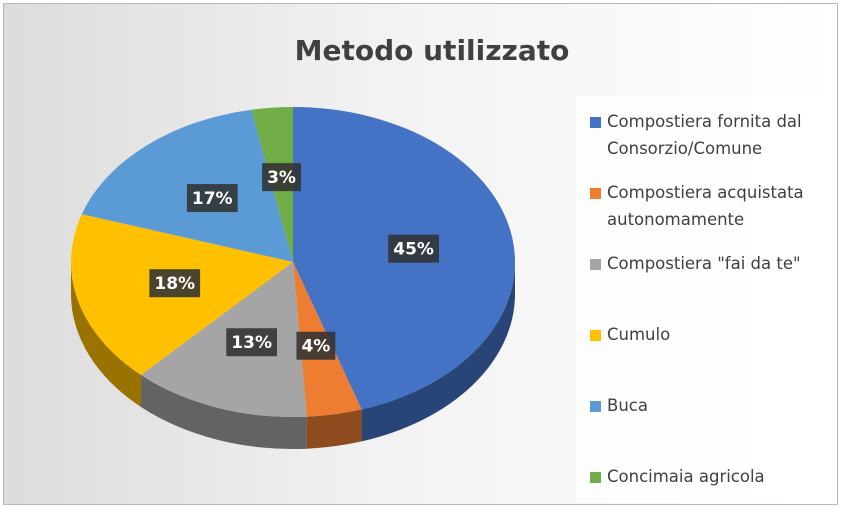 The image size is (841, 508). Describe the element at coordinates (704, 135) in the screenshot. I see `legend-label: Compostiera fornita dal Consorzio/Comune` at that location.